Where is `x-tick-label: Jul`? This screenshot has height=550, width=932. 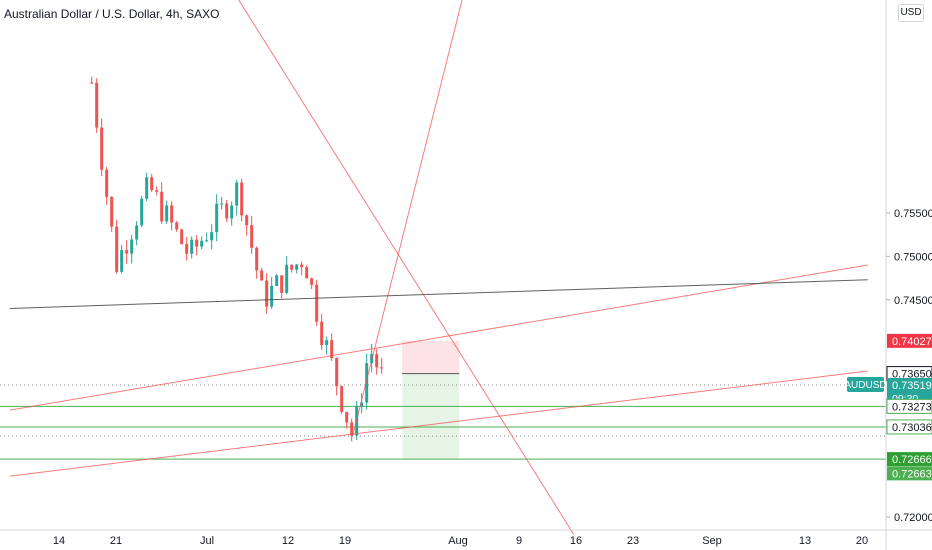 x-tick-label: Jul is located at coordinates (207, 541).